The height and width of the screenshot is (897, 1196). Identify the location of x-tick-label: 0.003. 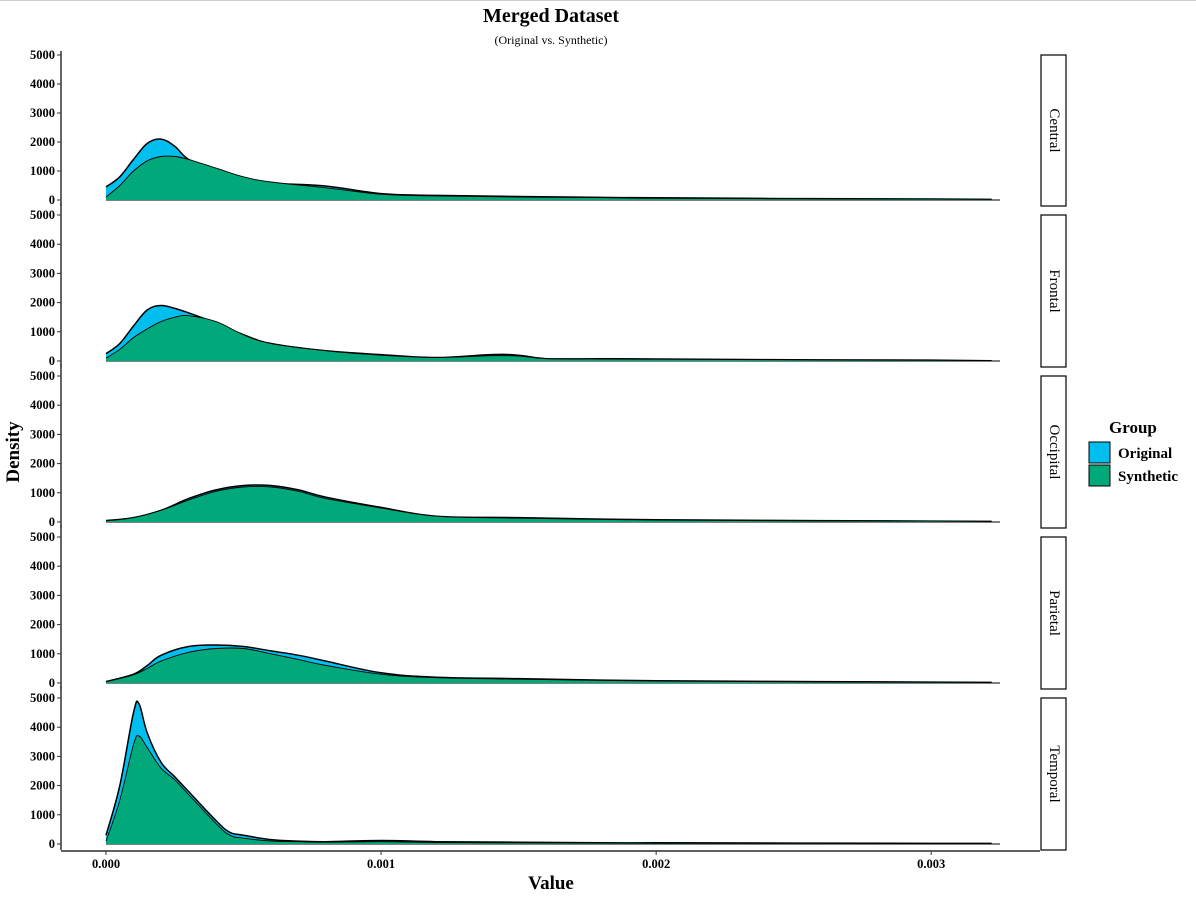
(931, 864).